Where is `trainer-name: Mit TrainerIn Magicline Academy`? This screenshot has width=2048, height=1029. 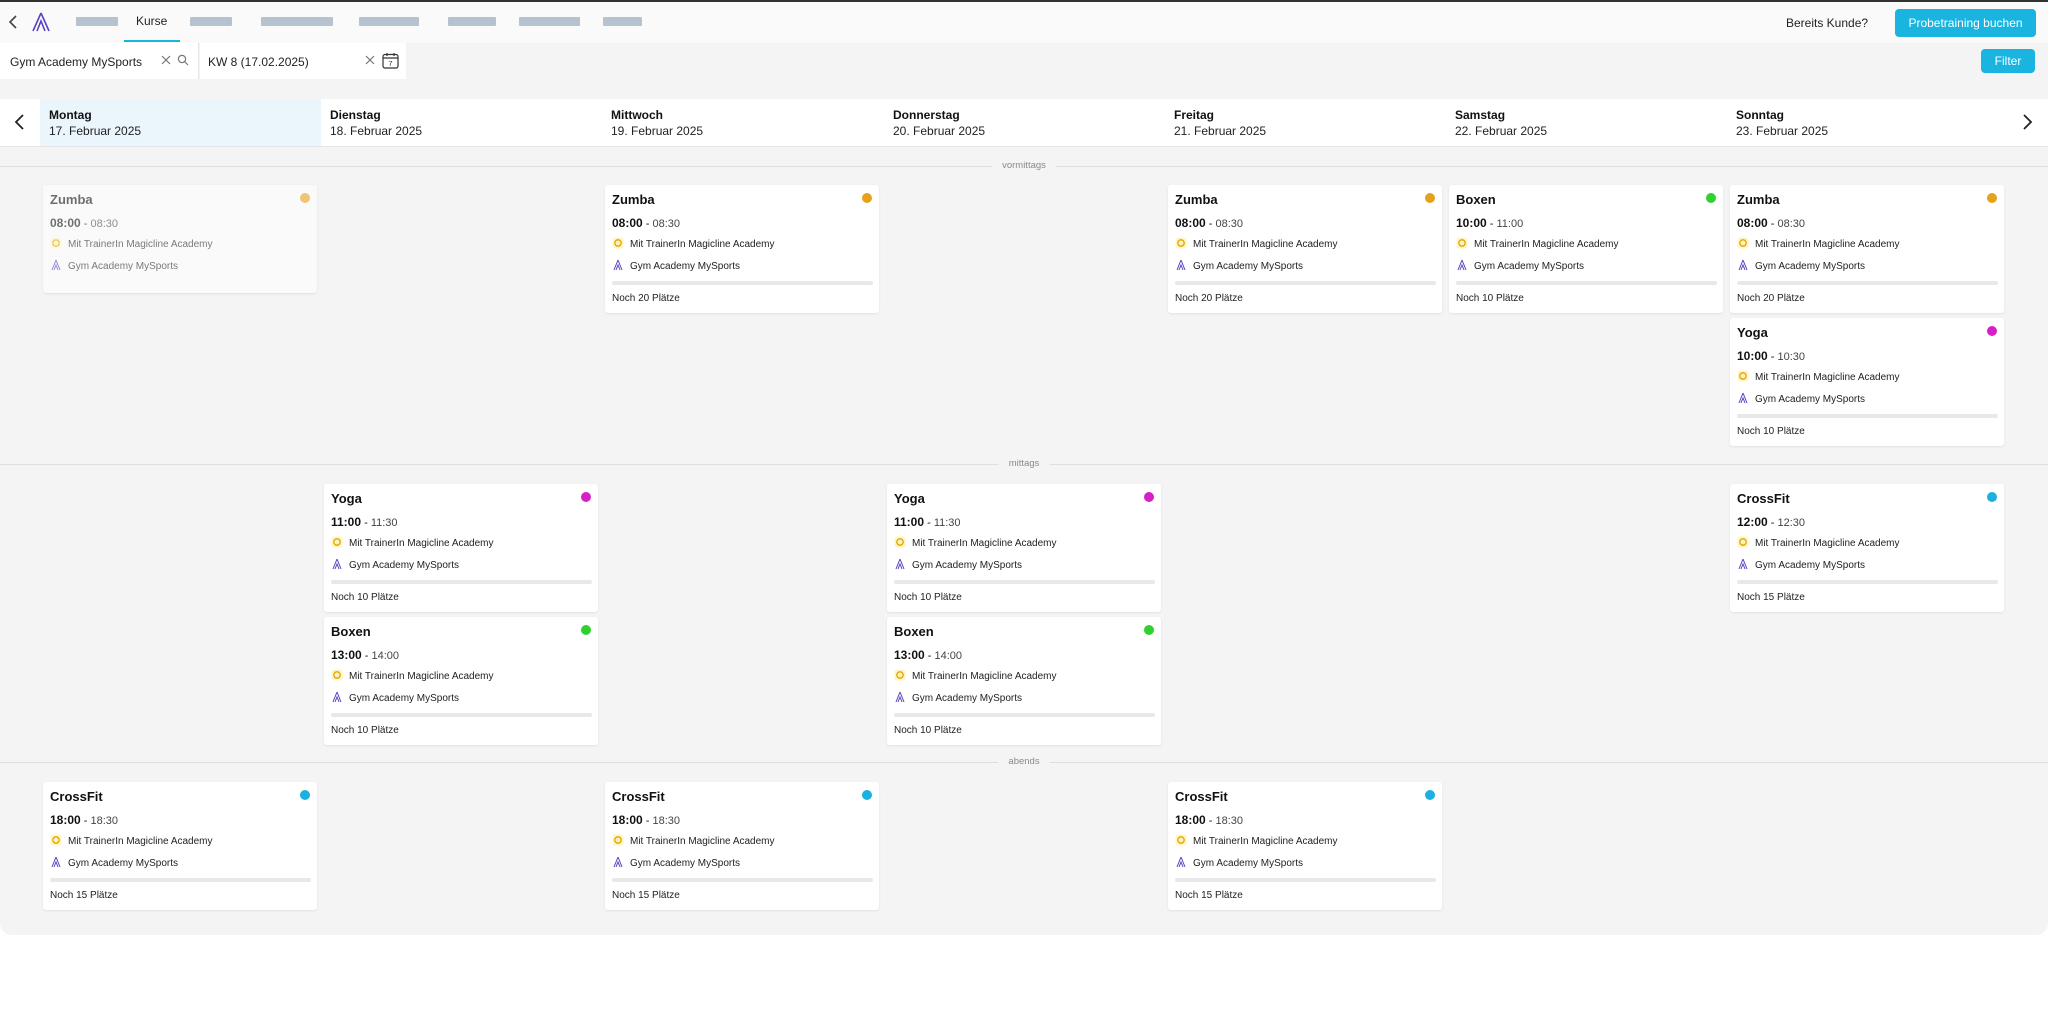
trainer-name: Mit TrainerIn Magicline Academy is located at coordinates (421, 676).